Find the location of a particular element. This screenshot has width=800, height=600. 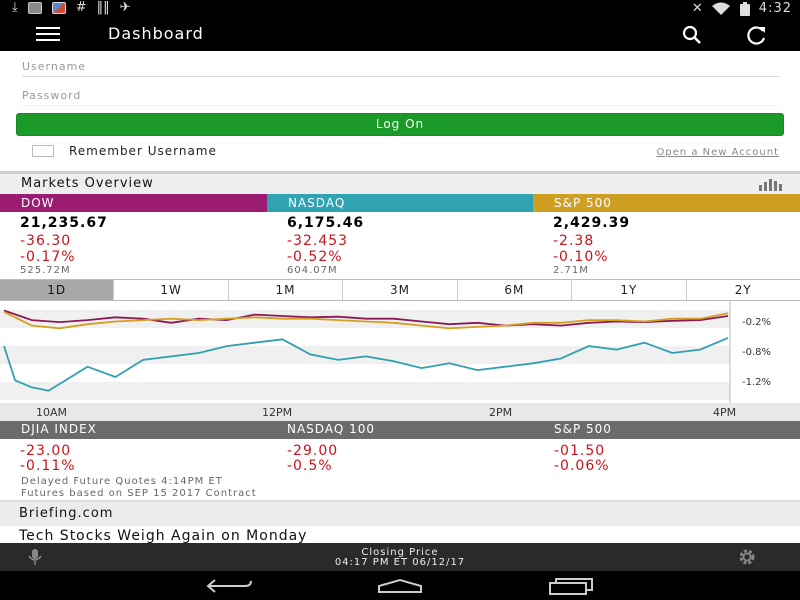

future-percent: -0.11% is located at coordinates (48, 466).